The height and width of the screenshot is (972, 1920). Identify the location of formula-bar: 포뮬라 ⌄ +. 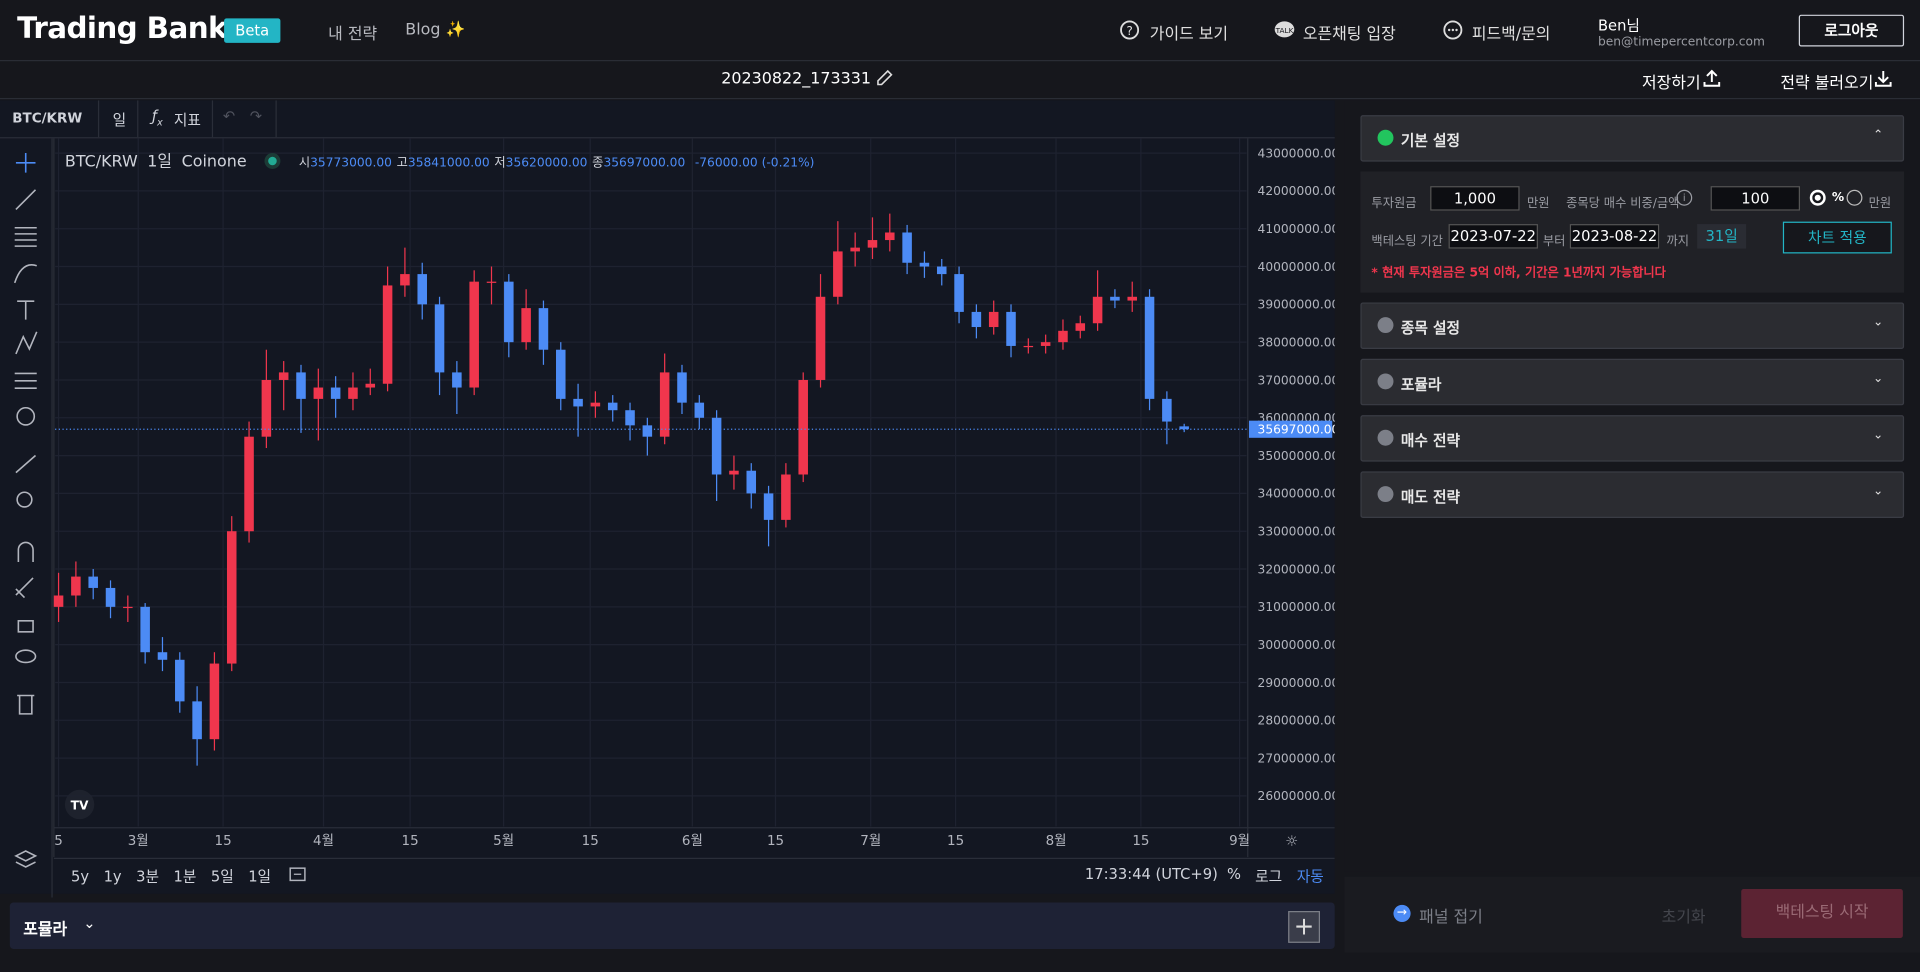
(672, 925).